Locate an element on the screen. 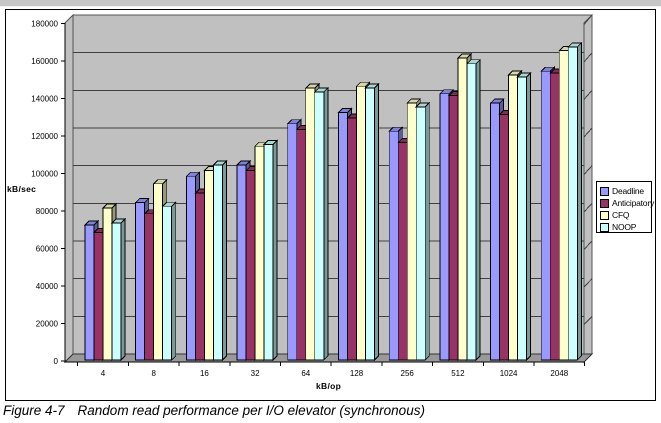 Image resolution: width=661 pixels, height=423 pixels. x-tick-label: 4 is located at coordinates (103, 373).